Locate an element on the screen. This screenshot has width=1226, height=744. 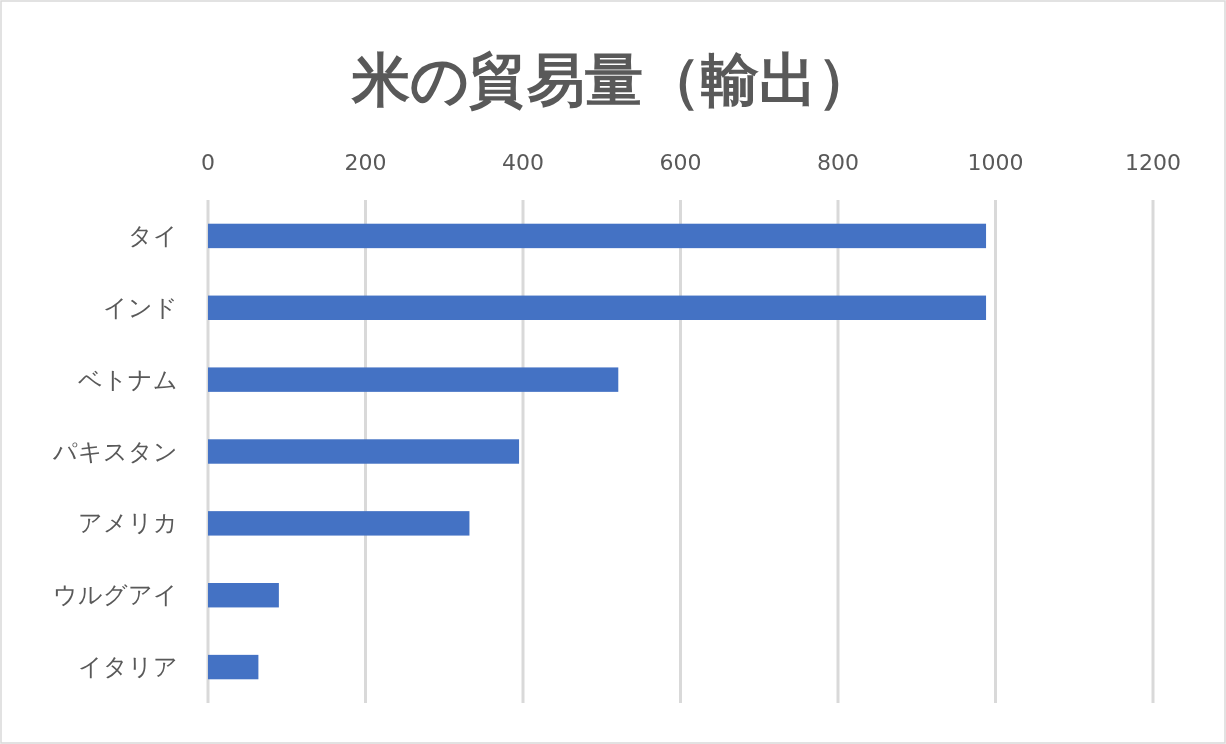
y-tick-label: ウルグアイ is located at coordinates (115, 595).